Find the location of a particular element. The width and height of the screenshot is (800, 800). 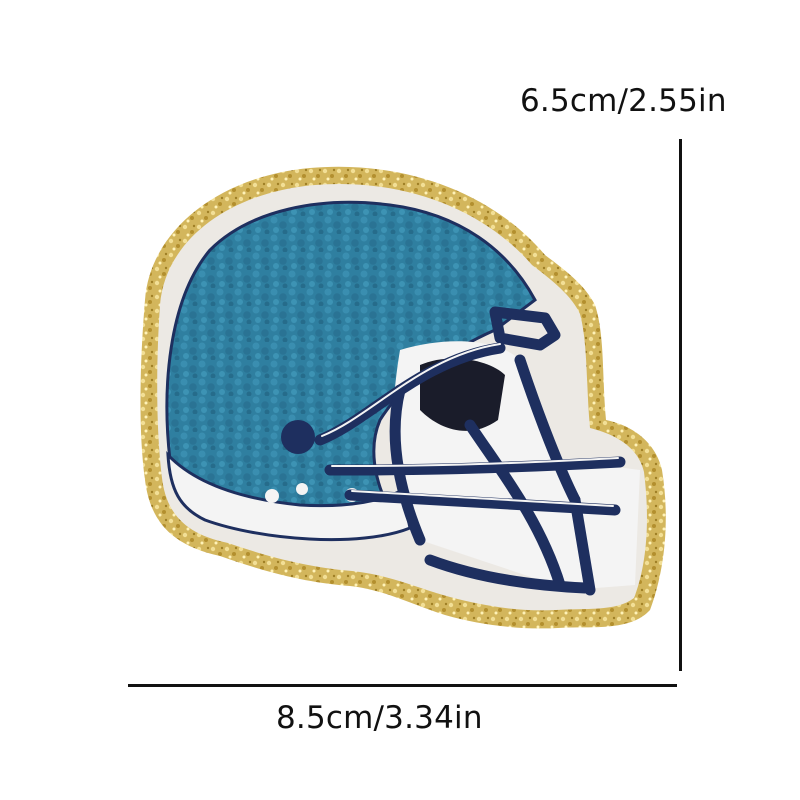

face-opening is located at coordinates (462, 394).